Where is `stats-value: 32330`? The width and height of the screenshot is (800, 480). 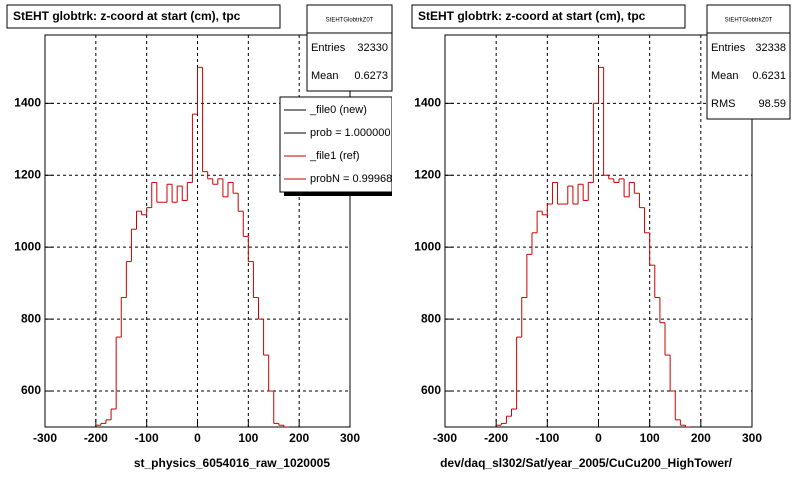
stats-value: 32330 is located at coordinates (372, 48).